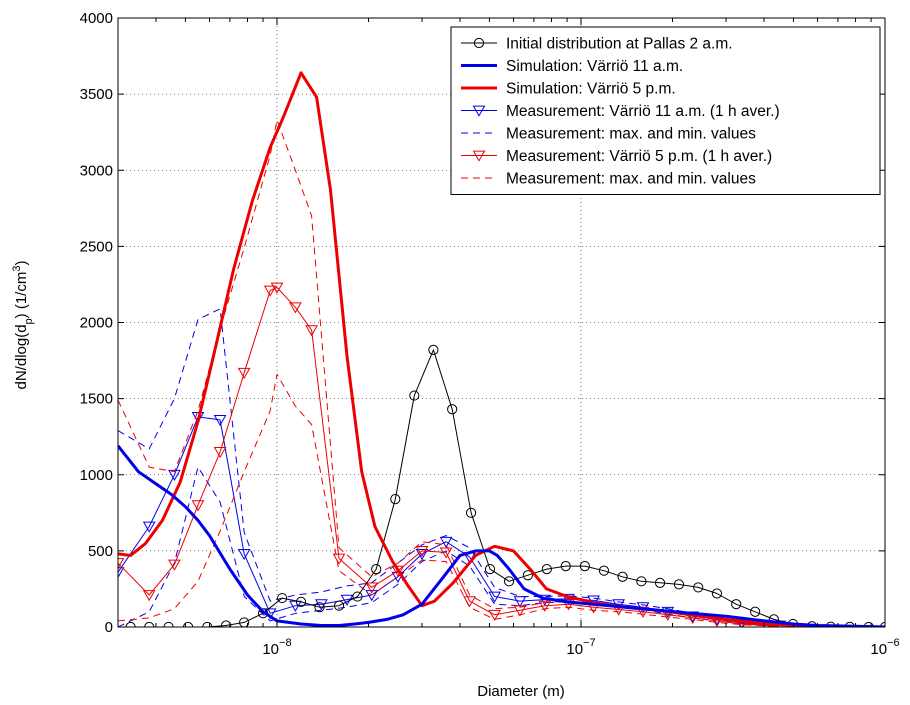 The width and height of the screenshot is (910, 705). What do you see at coordinates (96, 18) in the screenshot?
I see `y-tick-label: 4000` at bounding box center [96, 18].